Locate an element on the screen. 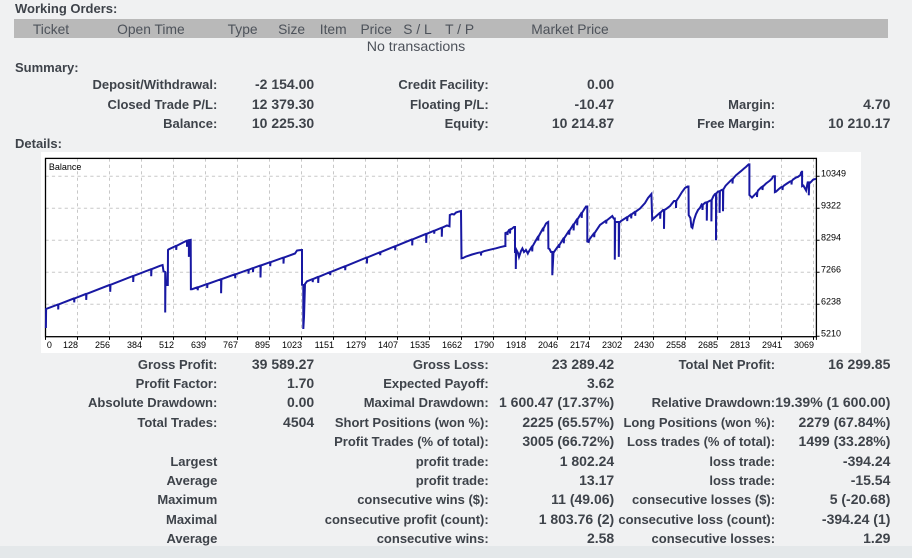 This screenshot has height=558, width=912. svg-text: 767 is located at coordinates (230, 345).